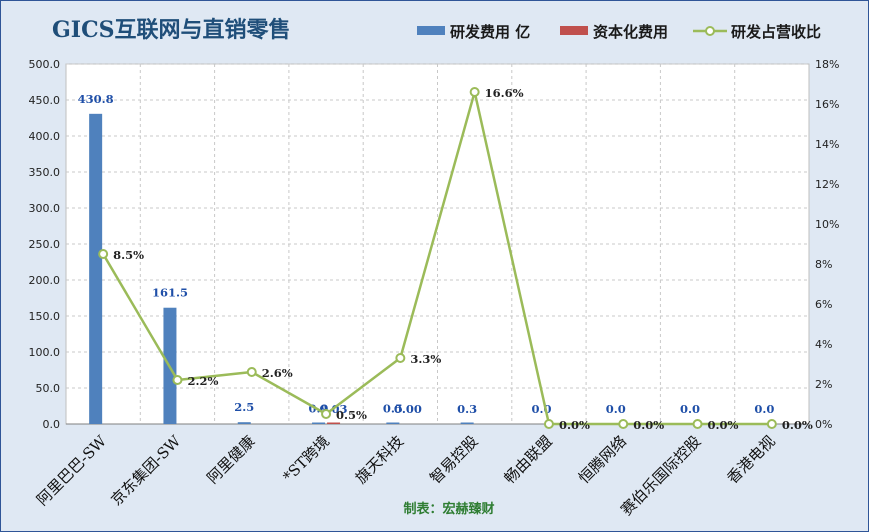 Image resolution: width=869 pixels, height=532 pixels. Describe the element at coordinates (96, 99) in the screenshot. I see `data-label-rd-expense: 430.8` at that location.